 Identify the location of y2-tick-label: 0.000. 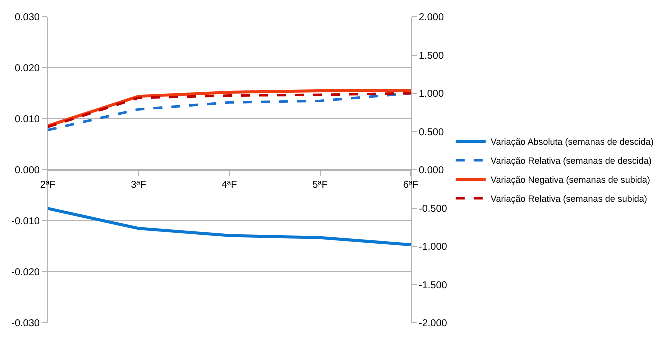
(431, 171).